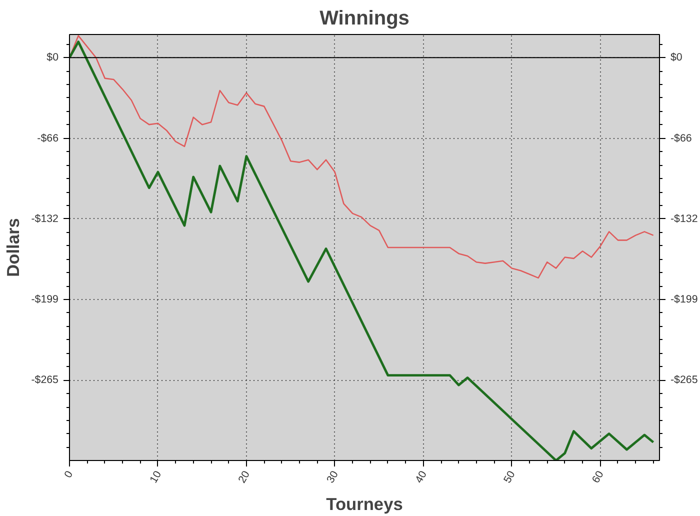  I want to click on y2-tick-label: -$132, so click(684, 218).